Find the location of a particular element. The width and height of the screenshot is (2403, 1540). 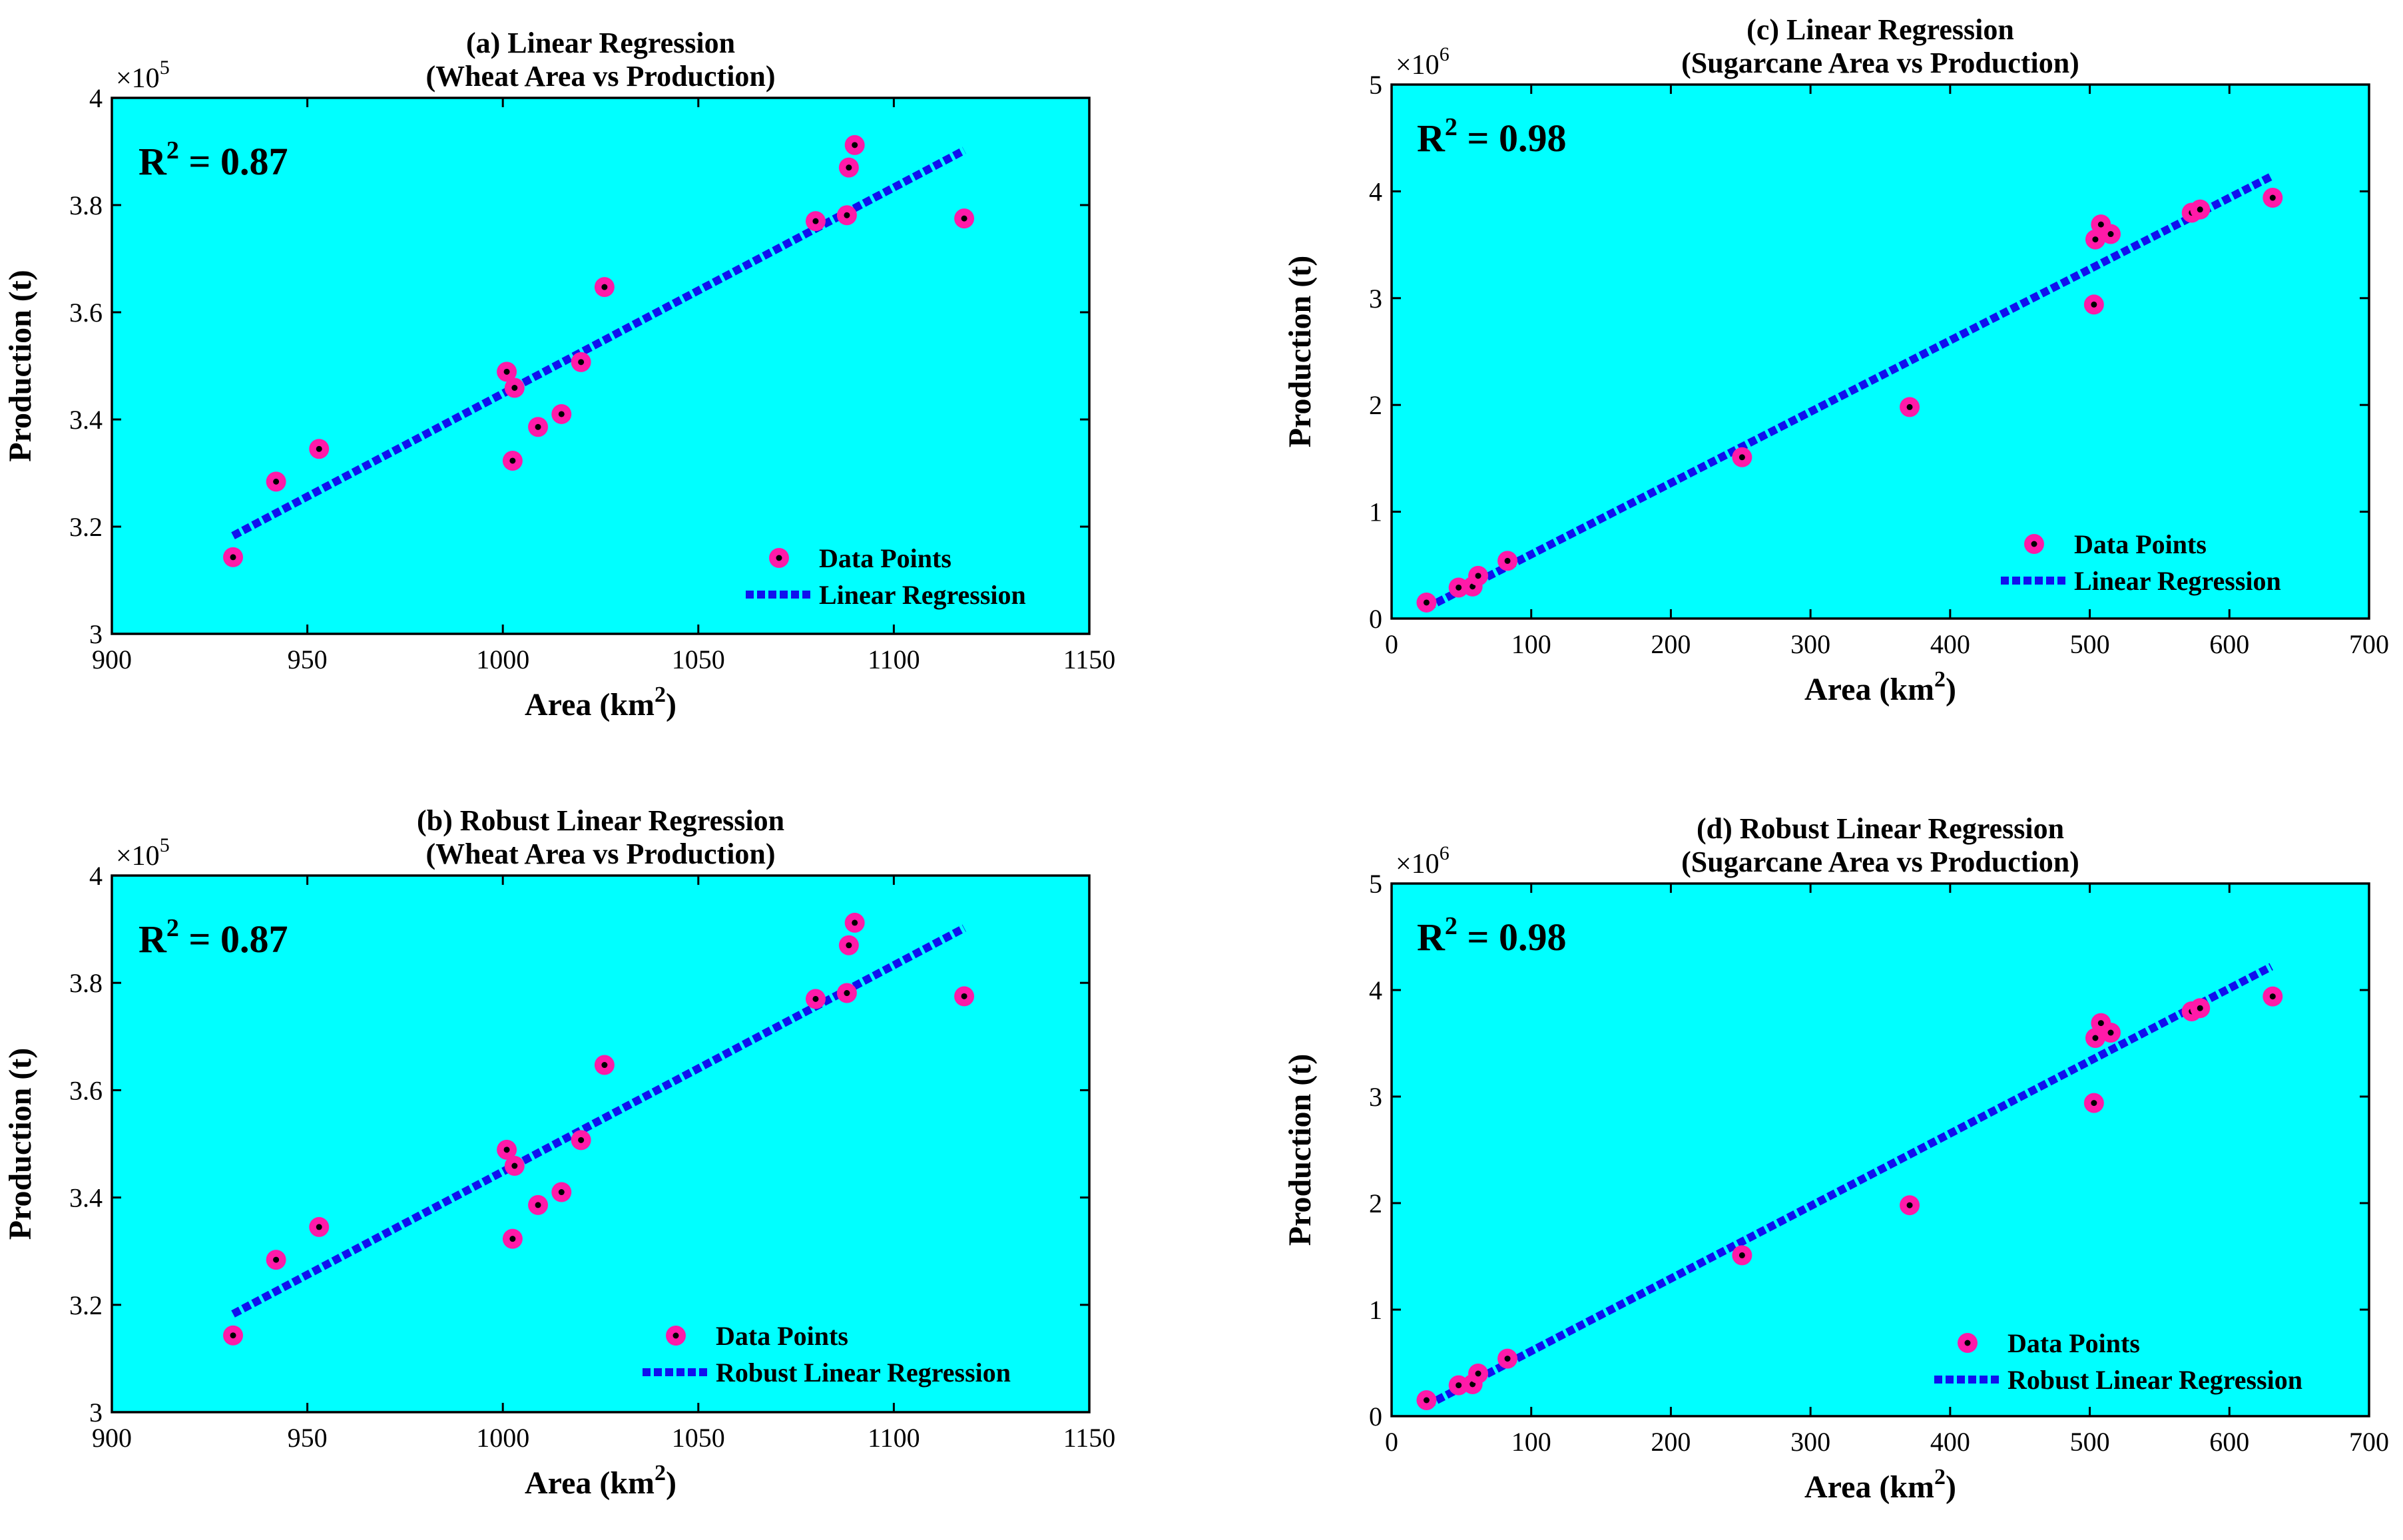

y-tick-label: 1 is located at coordinates (1375, 1310).